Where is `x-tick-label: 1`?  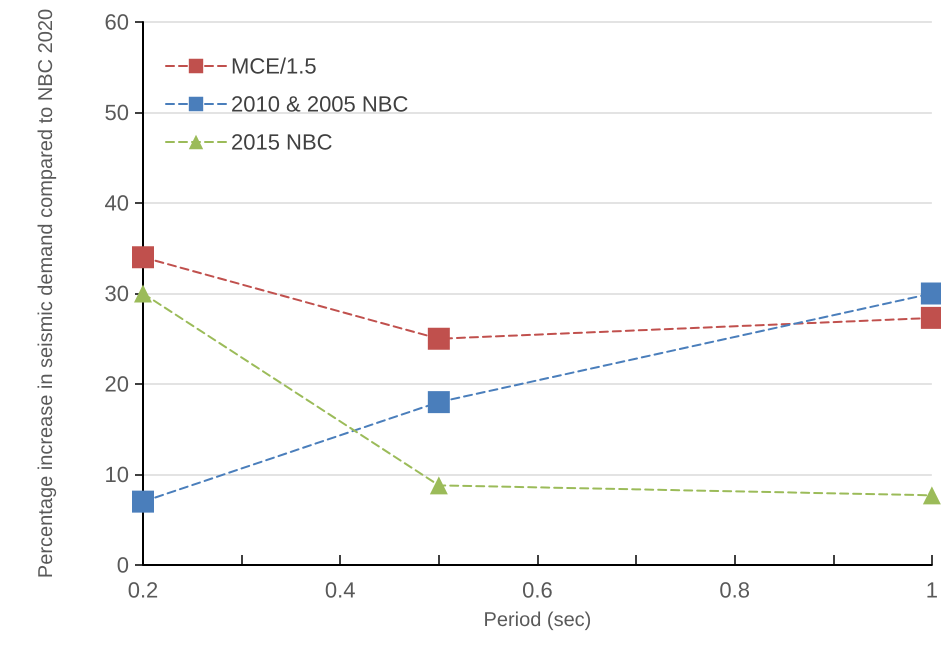 x-tick-label: 1 is located at coordinates (932, 590).